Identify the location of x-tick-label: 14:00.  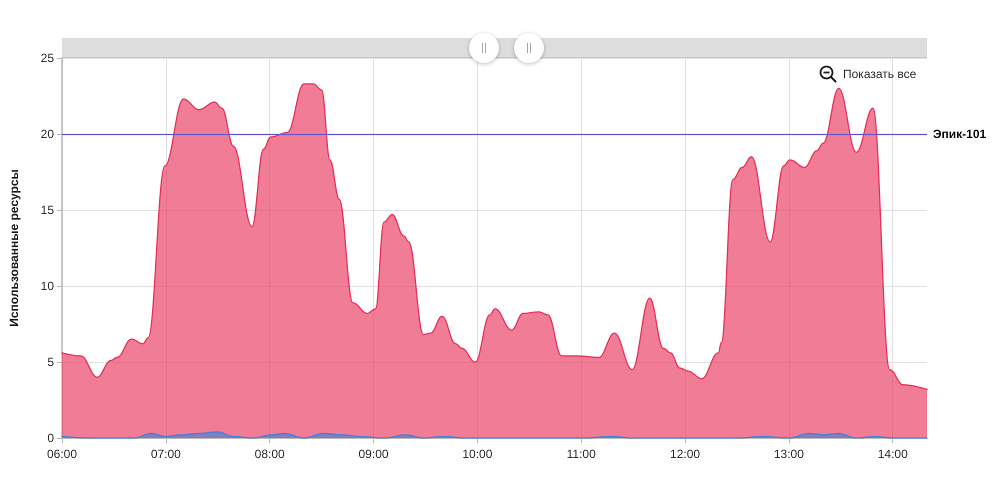
(893, 454).